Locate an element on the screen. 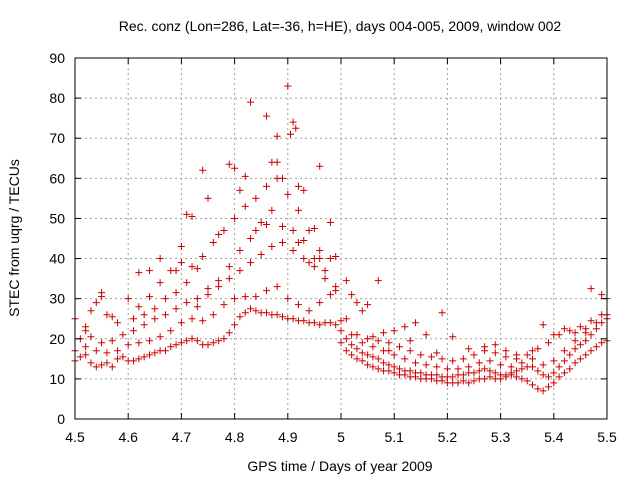  x-tick-label: 5.3 is located at coordinates (501, 437).